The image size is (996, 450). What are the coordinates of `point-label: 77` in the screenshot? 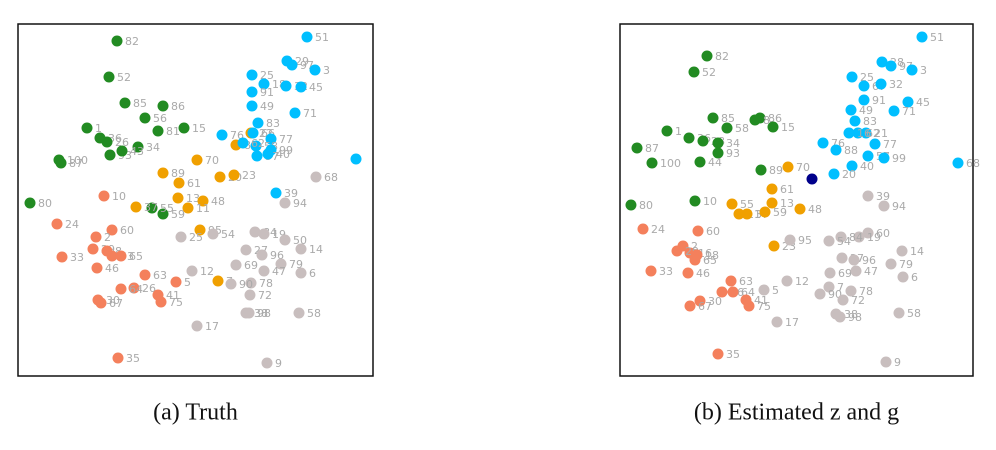 It's located at (286, 139).